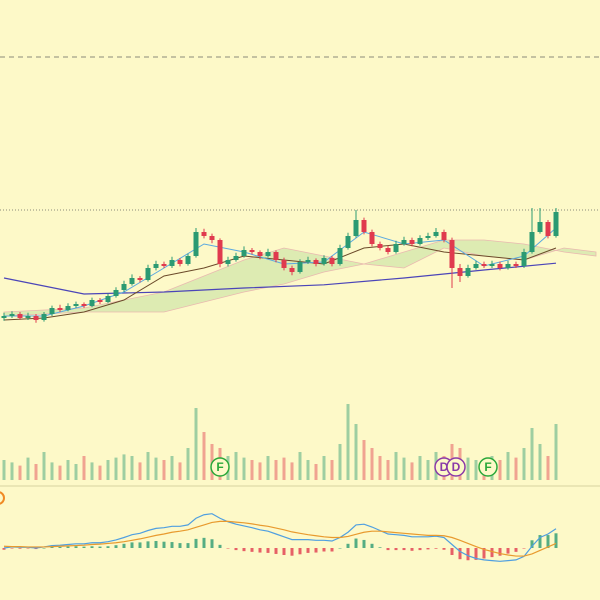  I want to click on cloud, so click(300, 278).